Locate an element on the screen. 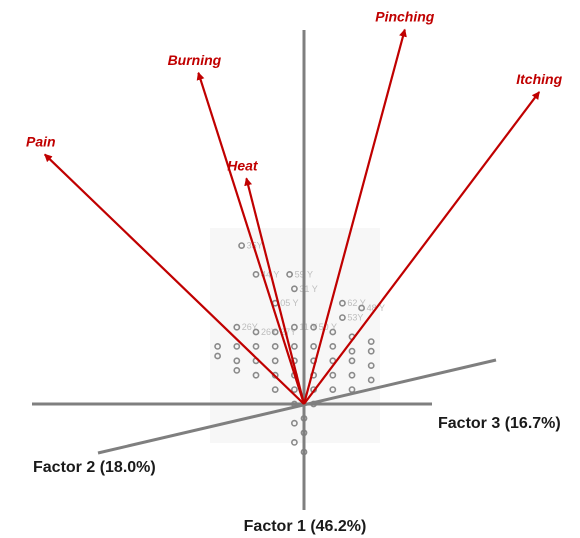  observation-label: 50 Y is located at coordinates (328, 327).